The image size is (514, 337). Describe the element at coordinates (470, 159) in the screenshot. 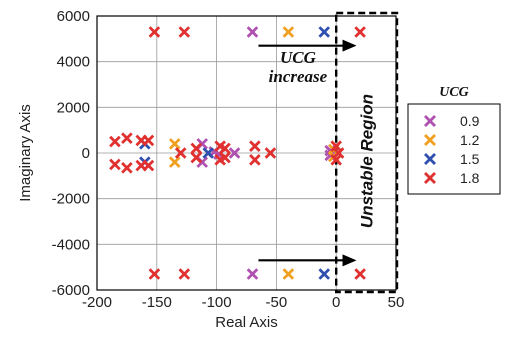

I see `legend-label: 1.5` at that location.